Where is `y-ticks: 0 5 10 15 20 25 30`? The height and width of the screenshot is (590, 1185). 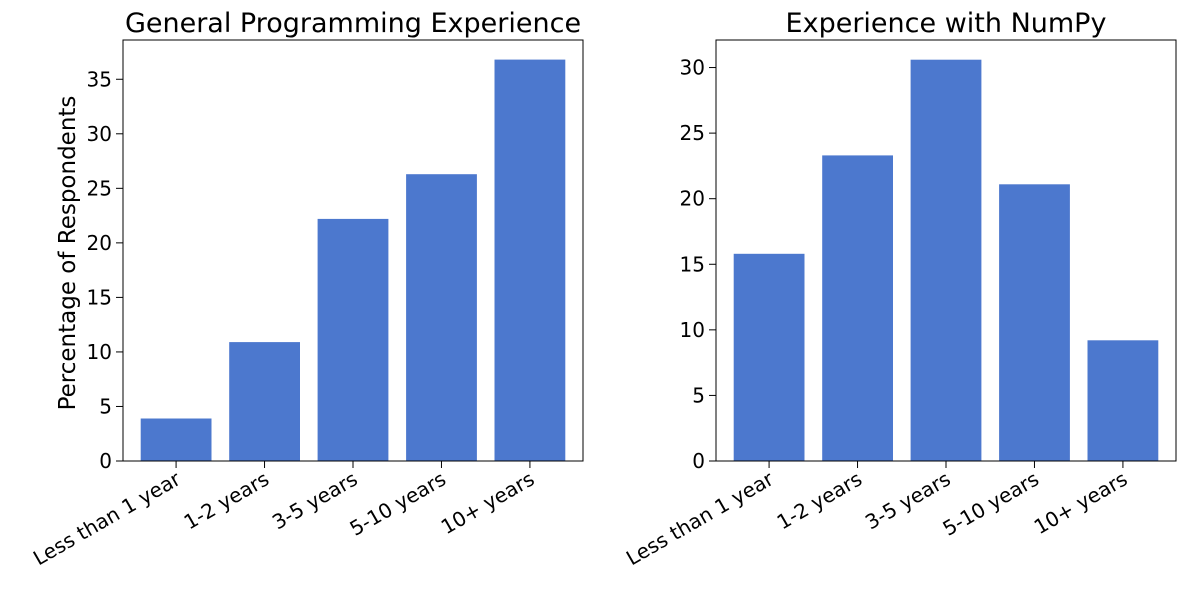 y-ticks: 0 5 10 15 20 25 30 is located at coordinates (698, 264).